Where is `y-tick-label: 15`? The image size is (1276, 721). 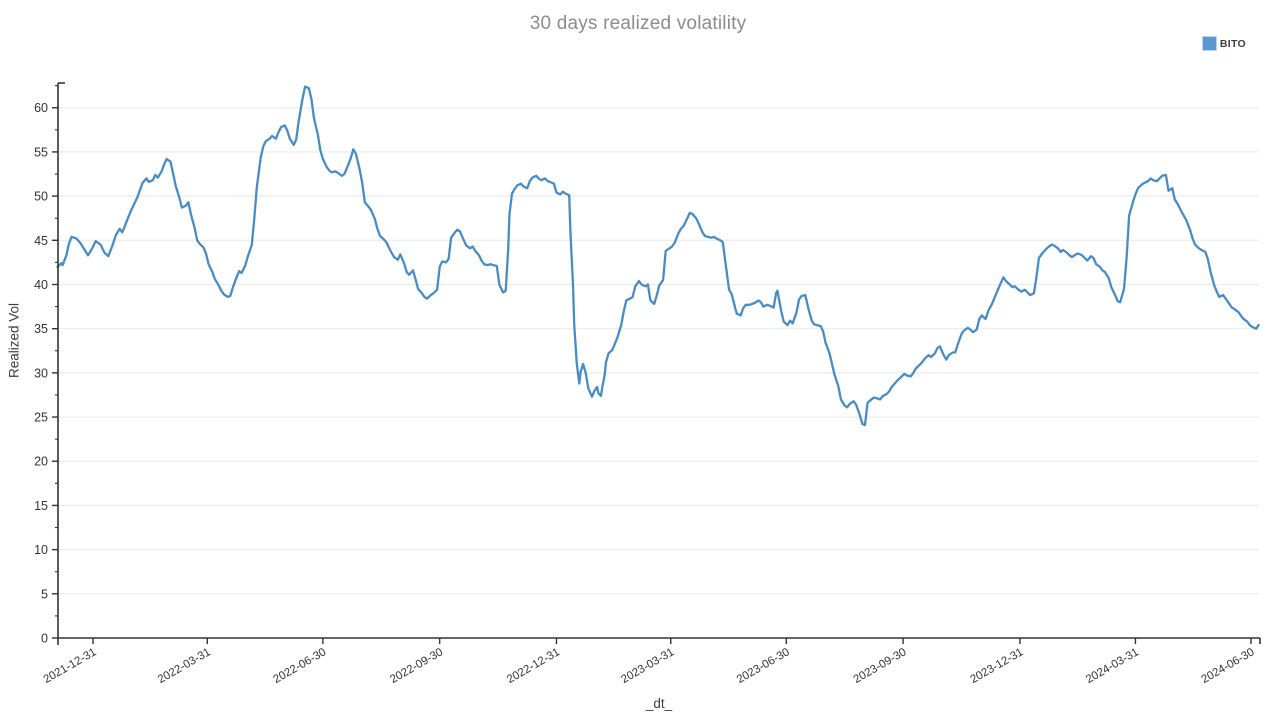 y-tick-label: 15 is located at coordinates (41, 506).